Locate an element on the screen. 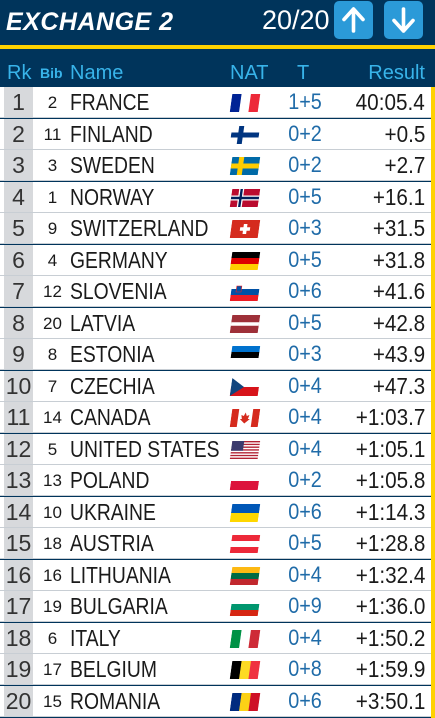 This screenshot has height=718, width=435. table-row: 3 3 SWEDEN 0+2 +2.7 is located at coordinates (215, 165).